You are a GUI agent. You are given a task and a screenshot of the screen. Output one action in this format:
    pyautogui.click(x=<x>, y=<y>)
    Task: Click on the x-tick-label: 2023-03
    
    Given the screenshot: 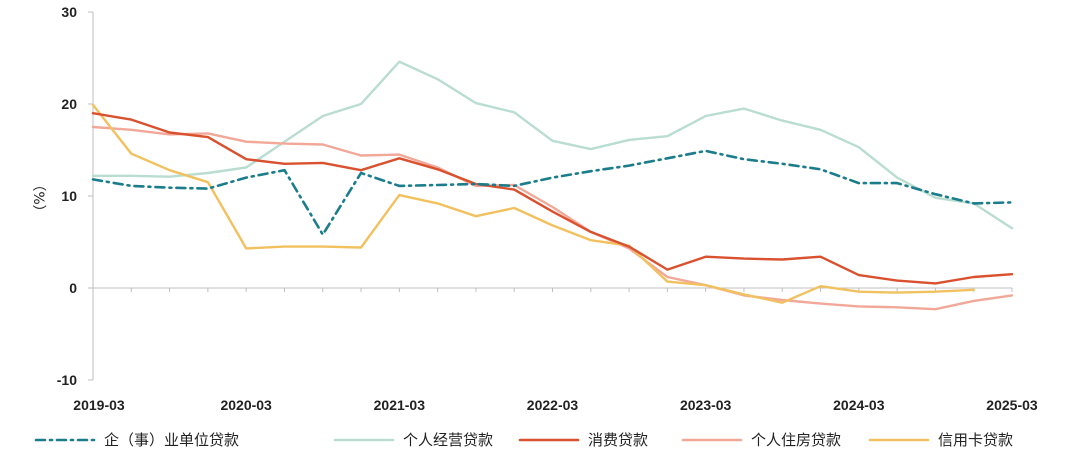 What is the action you would take?
    pyautogui.click(x=706, y=405)
    